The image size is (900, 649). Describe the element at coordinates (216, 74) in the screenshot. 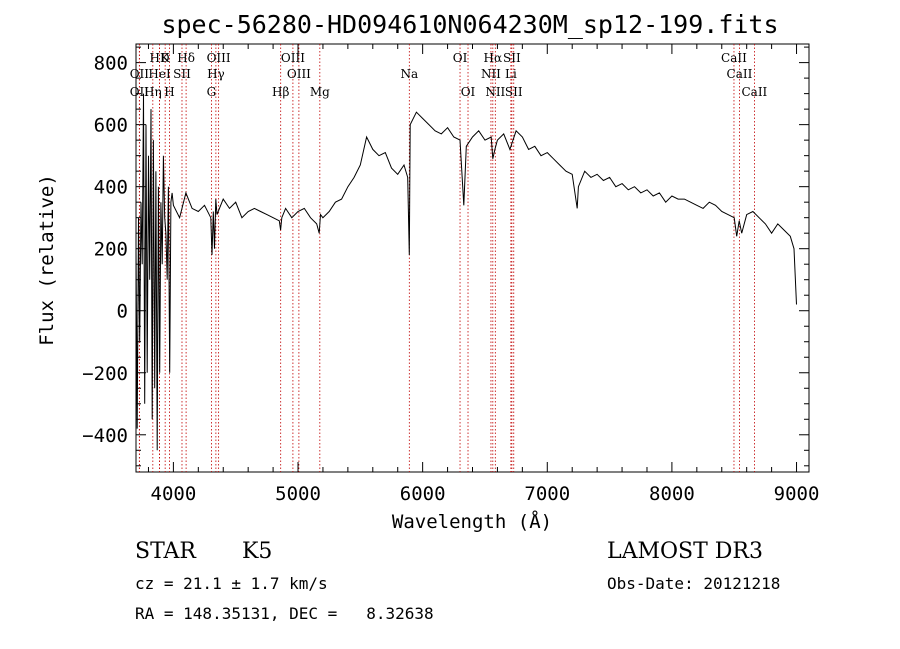

I see `line-label-Hγ: Hγ` at that location.